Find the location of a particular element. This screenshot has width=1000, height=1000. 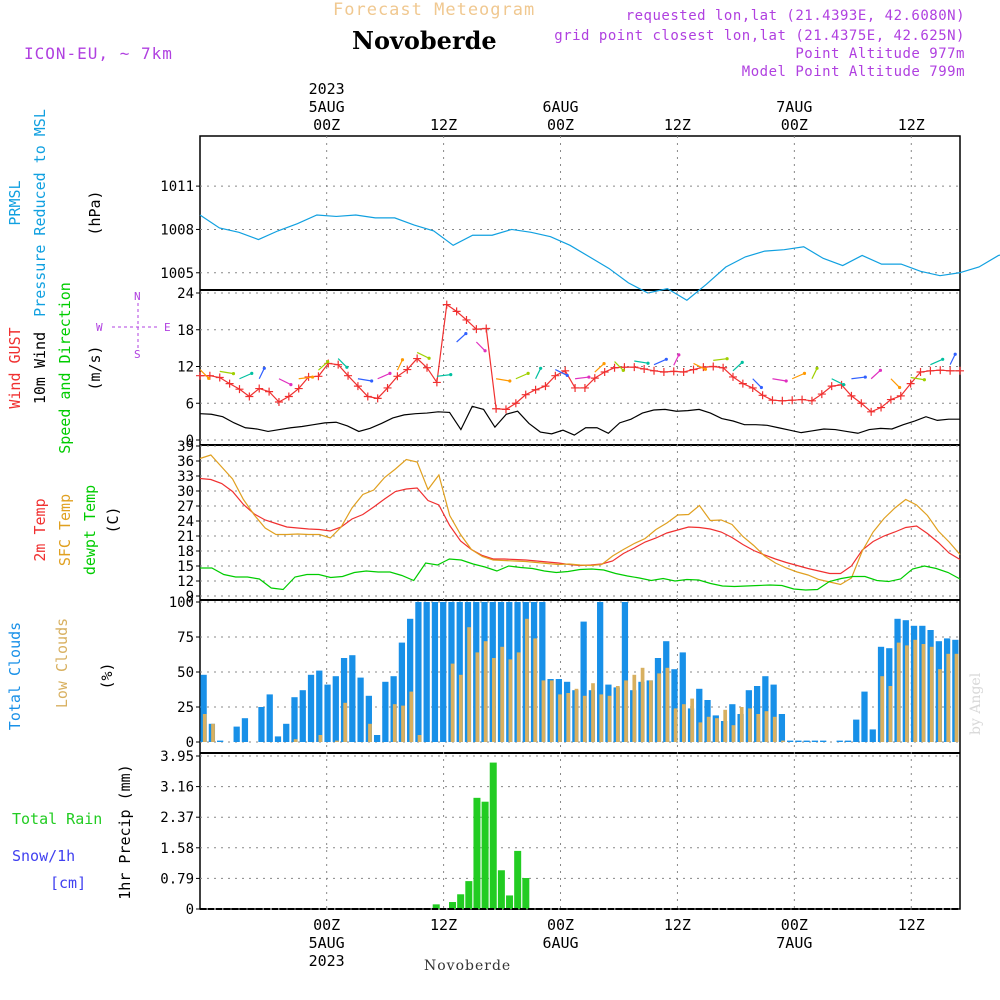

dewpt-label: dewpt Temp is located at coordinates (90, 530).